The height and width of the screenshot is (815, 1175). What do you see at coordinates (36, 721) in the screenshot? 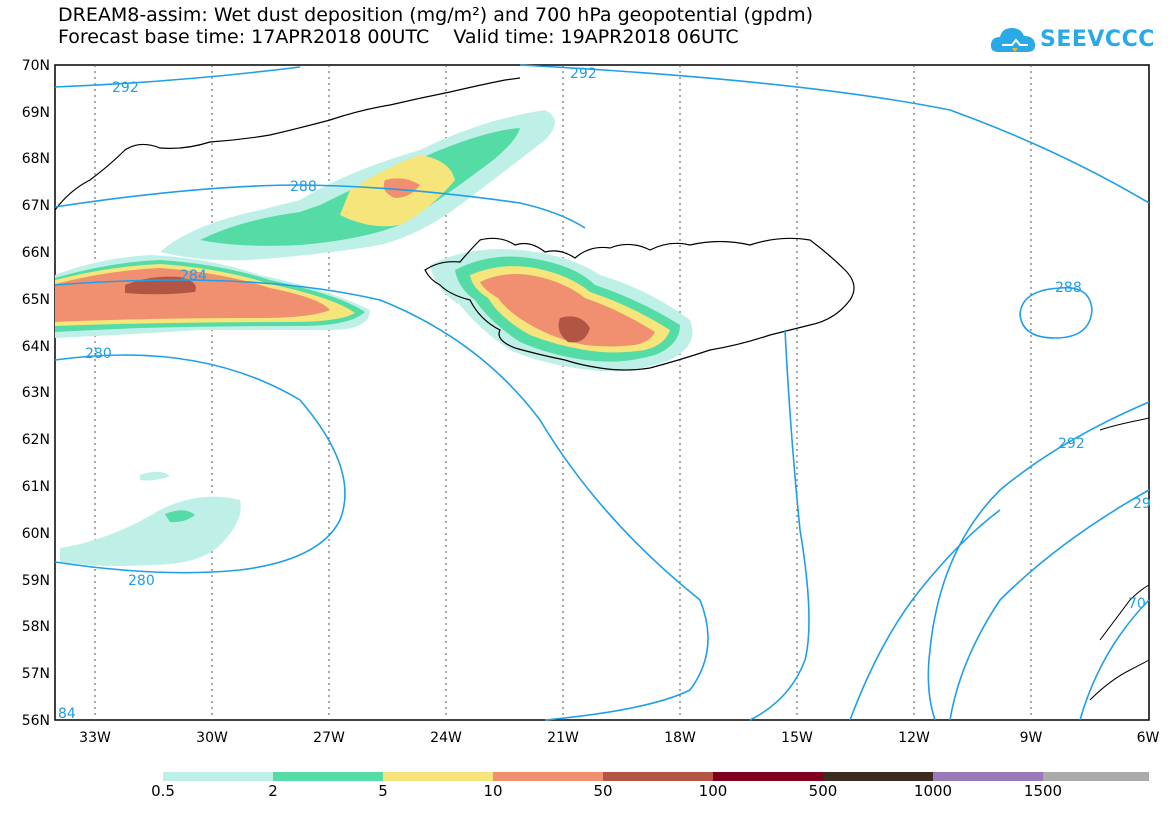
I see `lat-label: 56N` at bounding box center [36, 721].